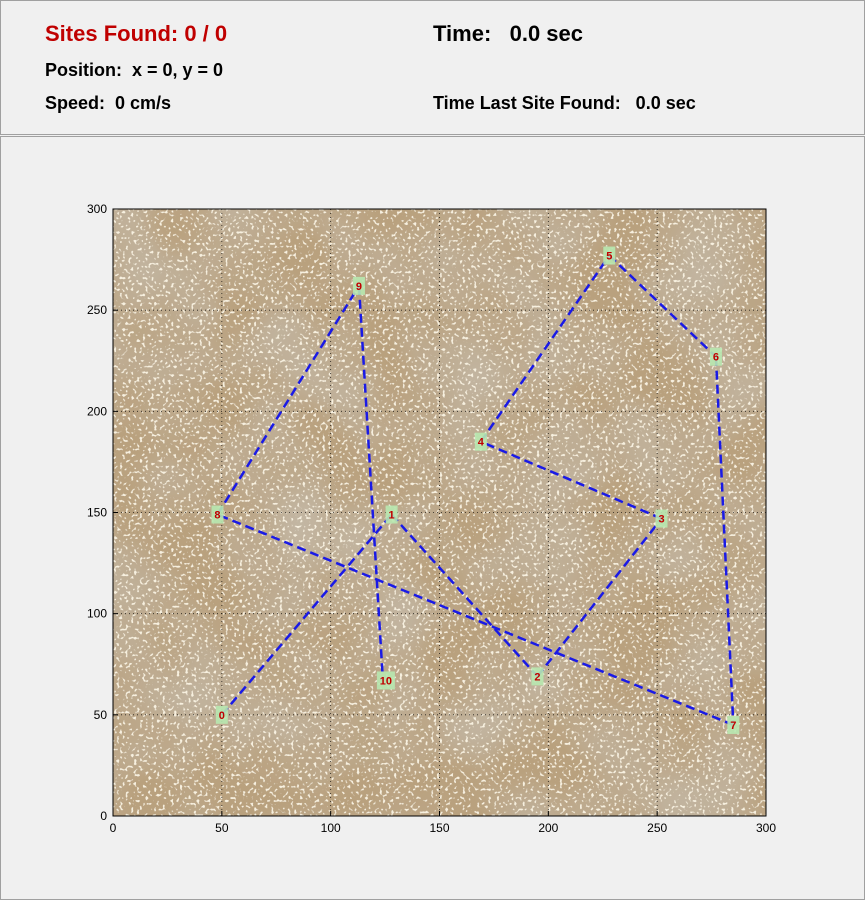 The height and width of the screenshot is (900, 865). I want to click on site-label: 10, so click(386, 681).